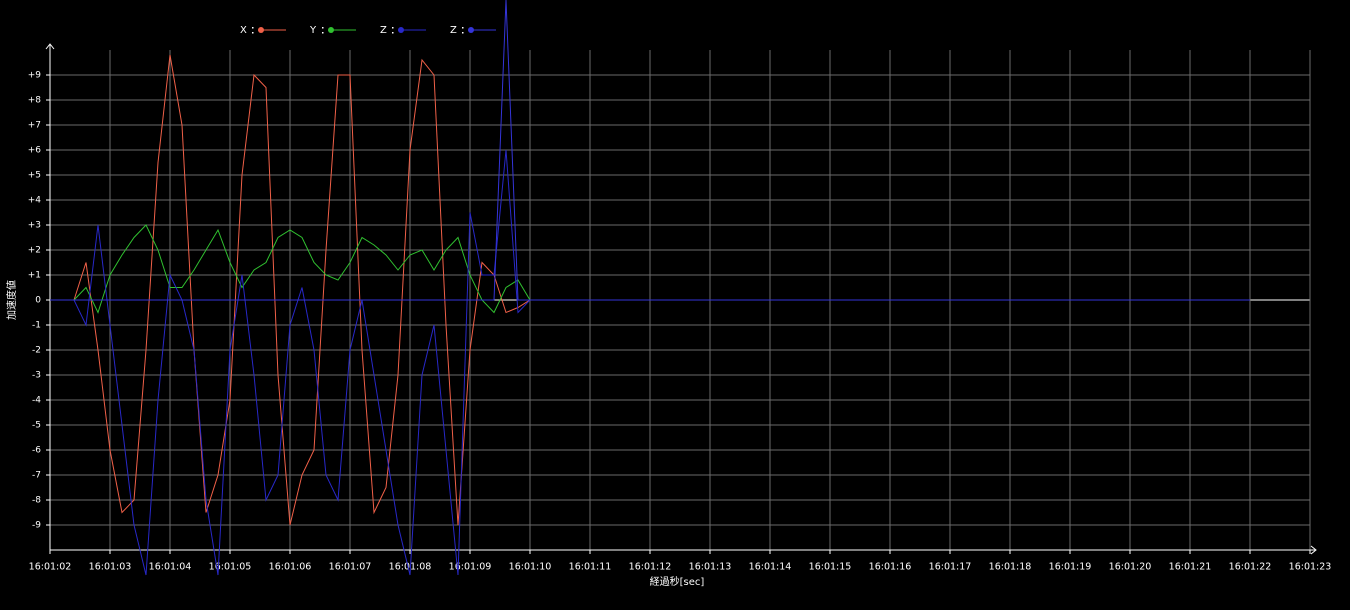 The height and width of the screenshot is (610, 1350). What do you see at coordinates (36, 401) in the screenshot?
I see `y-tick-label: -4` at bounding box center [36, 401].